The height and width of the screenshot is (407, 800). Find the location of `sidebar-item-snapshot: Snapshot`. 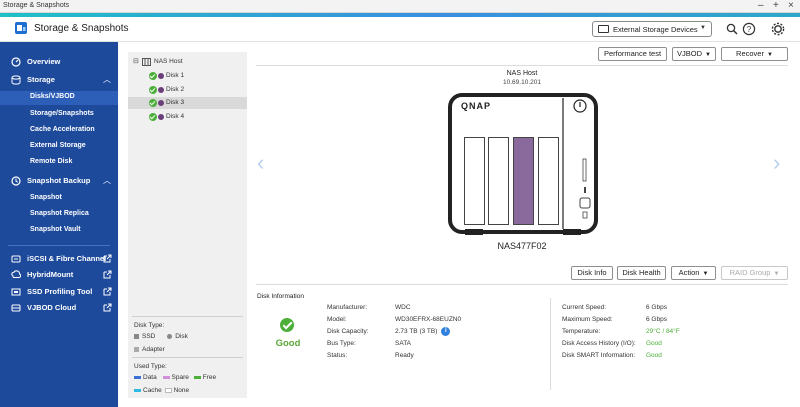

sidebar-item-snapshot: Snapshot is located at coordinates (59, 199).